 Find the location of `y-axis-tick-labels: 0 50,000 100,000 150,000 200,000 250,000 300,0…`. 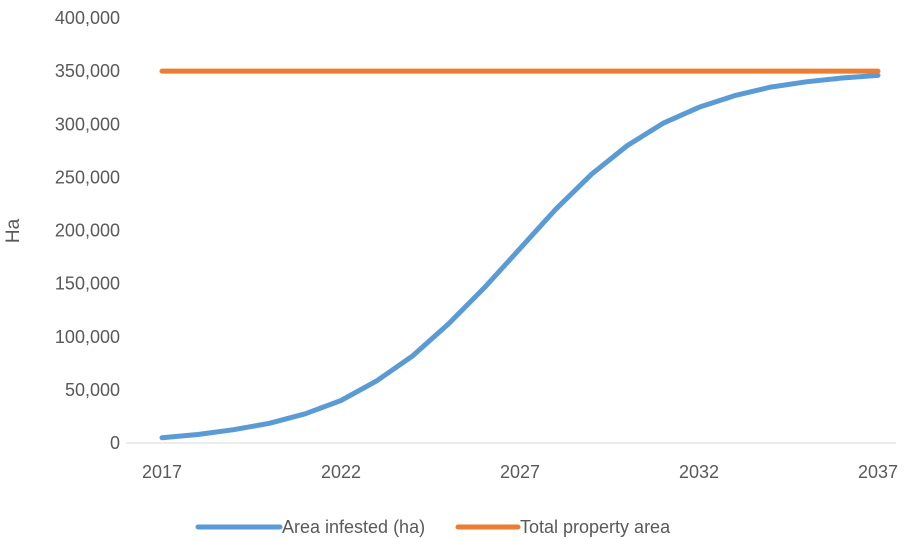

y-axis-tick-labels: 0 50,000 100,000 150,000 200,000 250,000 300,0… is located at coordinates (87, 230).